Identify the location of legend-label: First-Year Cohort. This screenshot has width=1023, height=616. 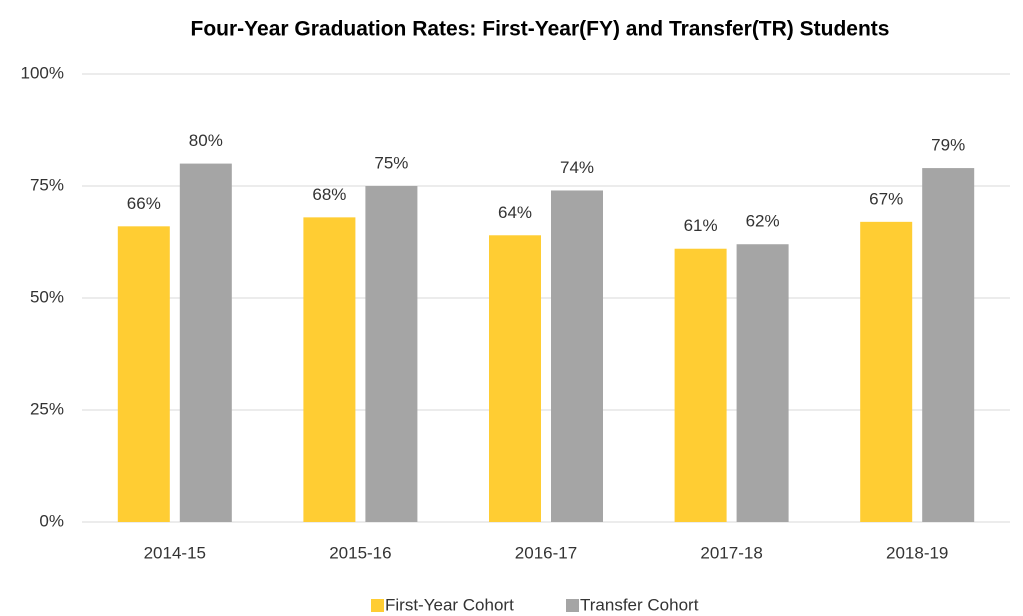
(449, 604).